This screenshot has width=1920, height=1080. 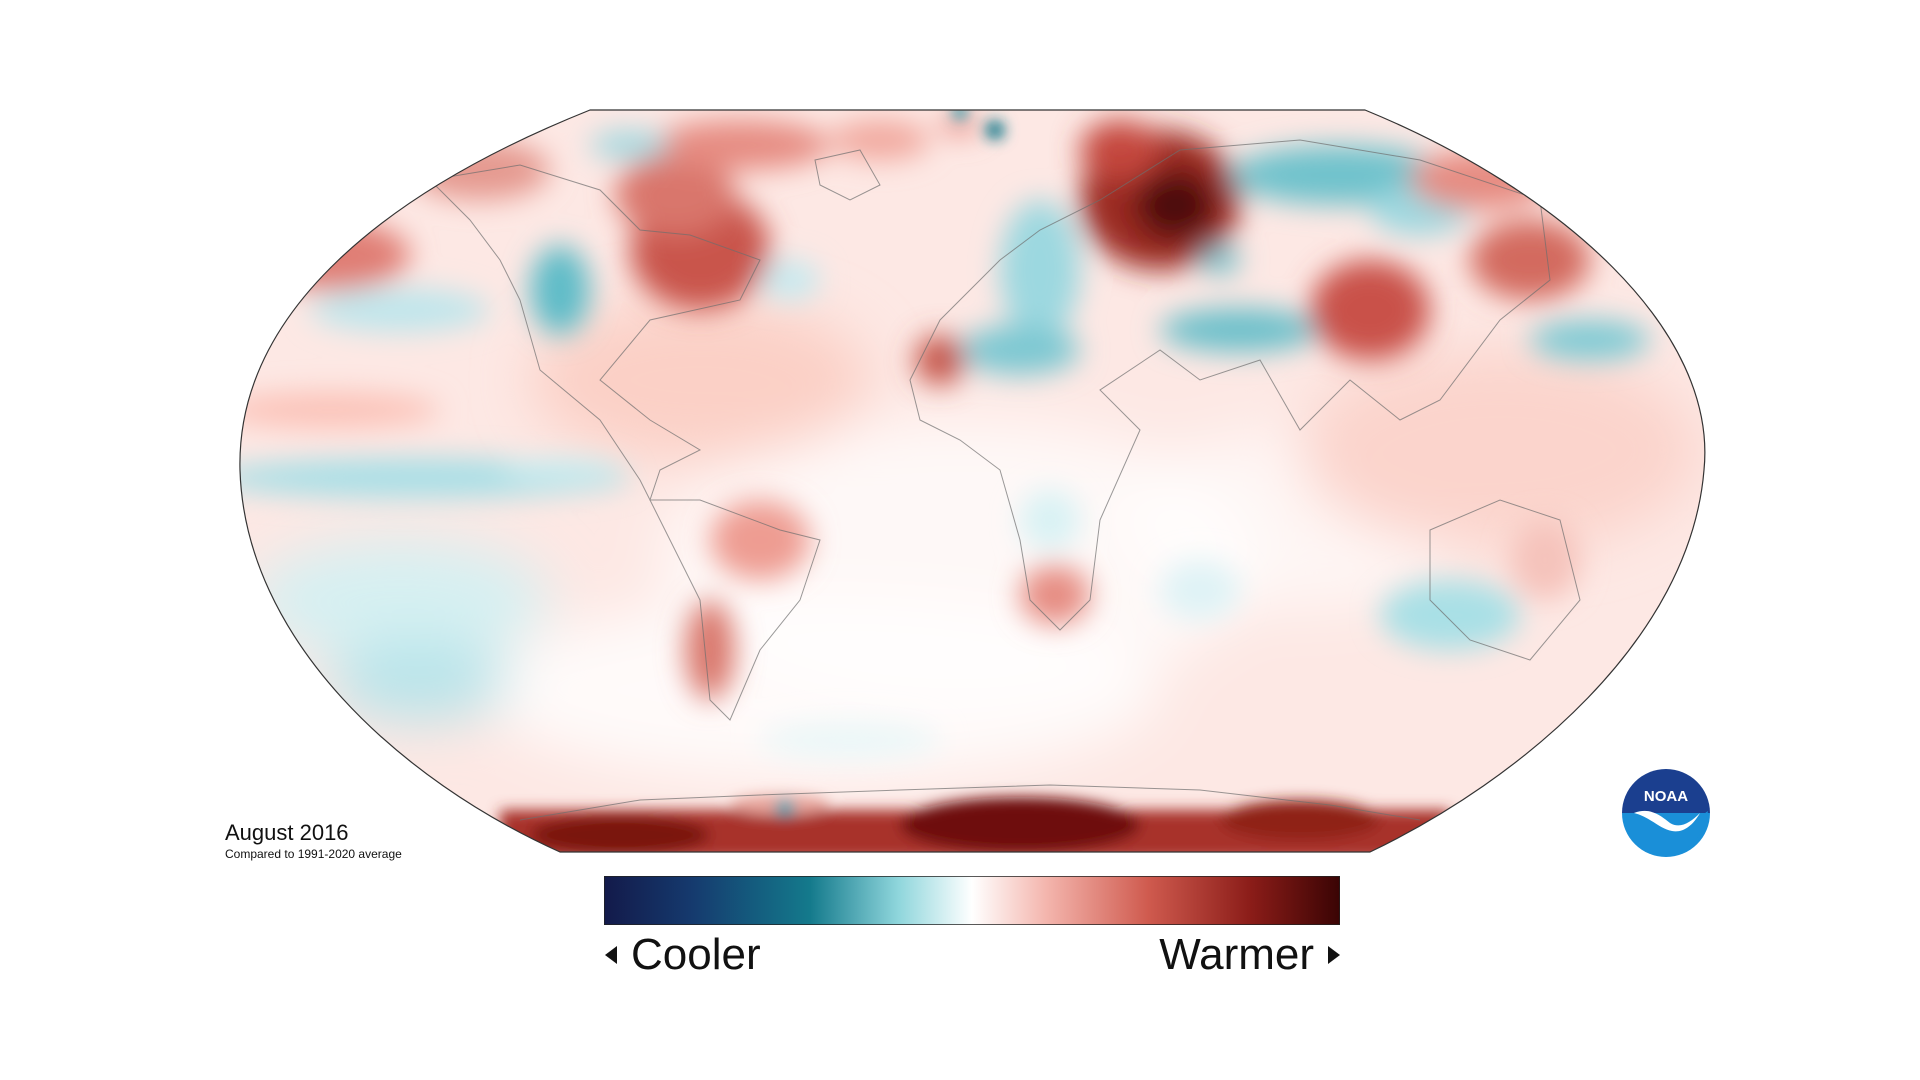 What do you see at coordinates (313, 854) in the screenshot?
I see `map-subtitle: Compared to 1991-2020 average` at bounding box center [313, 854].